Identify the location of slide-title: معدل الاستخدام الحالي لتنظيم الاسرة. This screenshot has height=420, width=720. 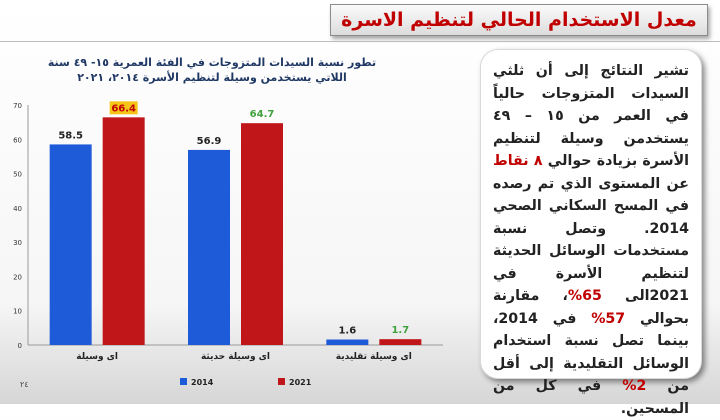
(519, 20).